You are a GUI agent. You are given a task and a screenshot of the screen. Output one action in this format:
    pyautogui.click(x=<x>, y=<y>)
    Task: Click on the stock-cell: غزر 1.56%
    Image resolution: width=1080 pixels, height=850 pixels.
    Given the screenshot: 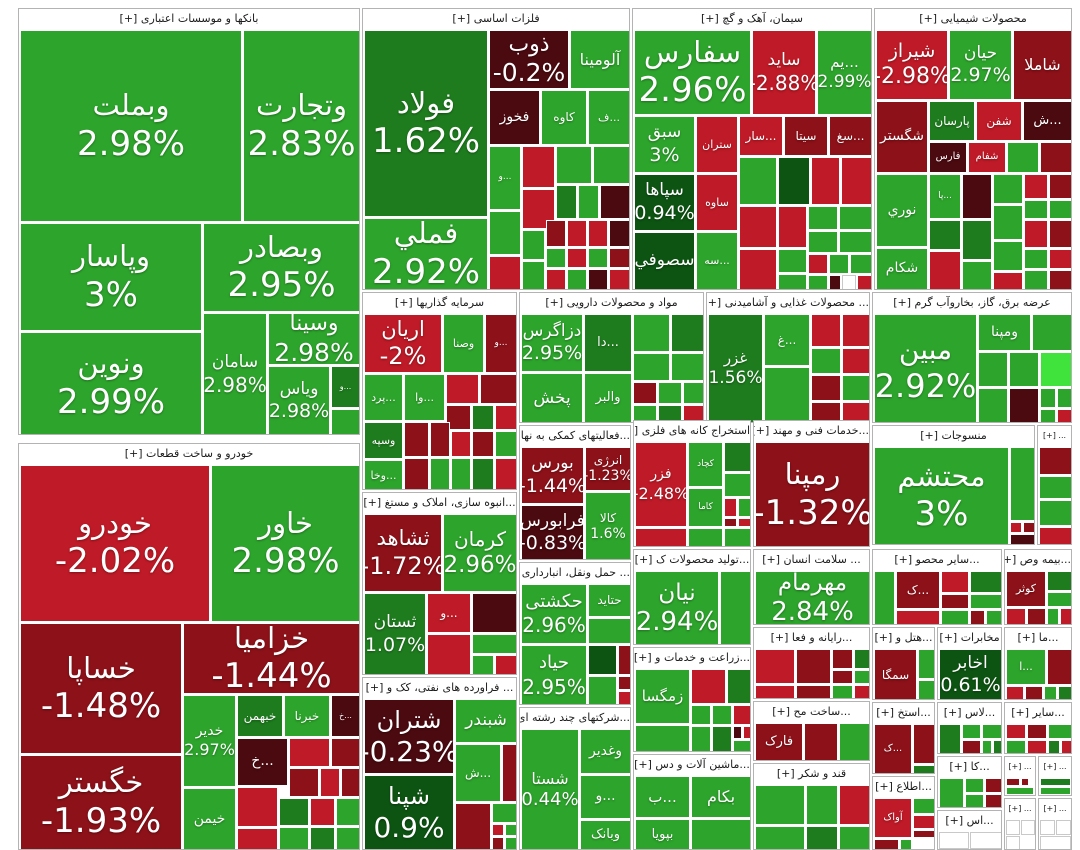 What is the action you would take?
    pyautogui.click(x=735, y=368)
    